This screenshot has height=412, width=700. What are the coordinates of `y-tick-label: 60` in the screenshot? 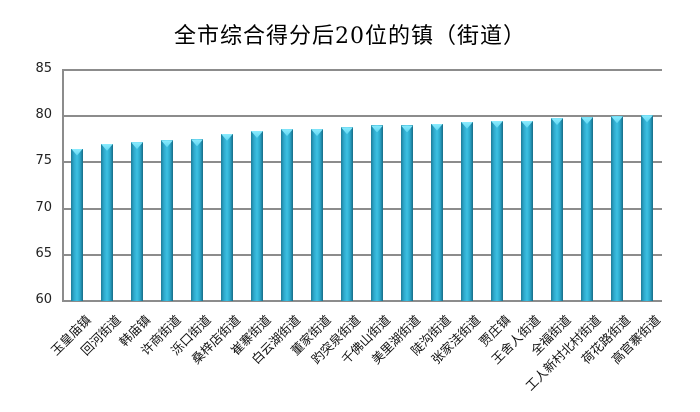 It's located at (43, 299).